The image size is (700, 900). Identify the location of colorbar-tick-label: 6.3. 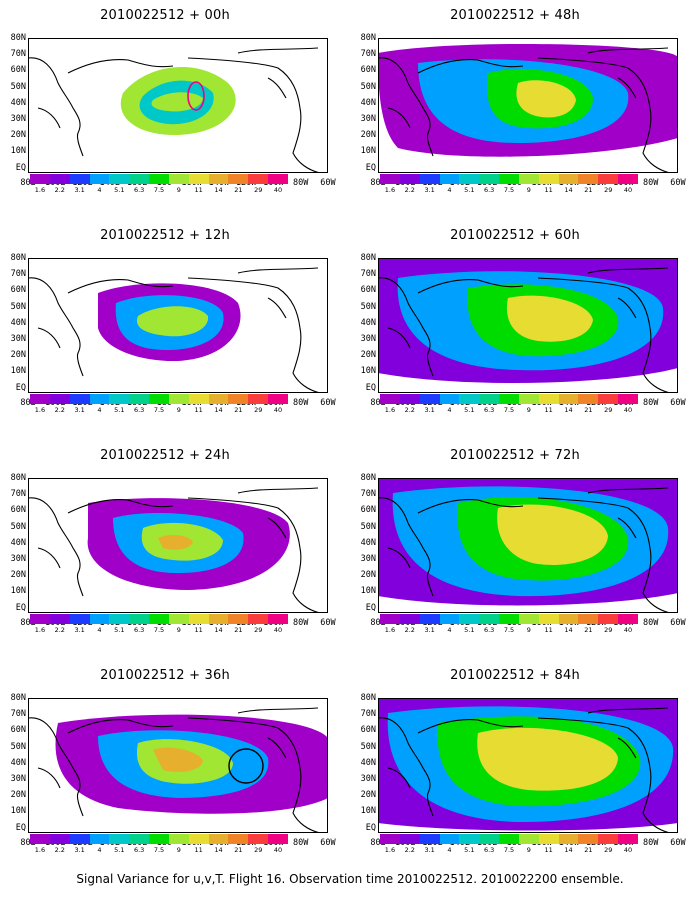
(139, 190).